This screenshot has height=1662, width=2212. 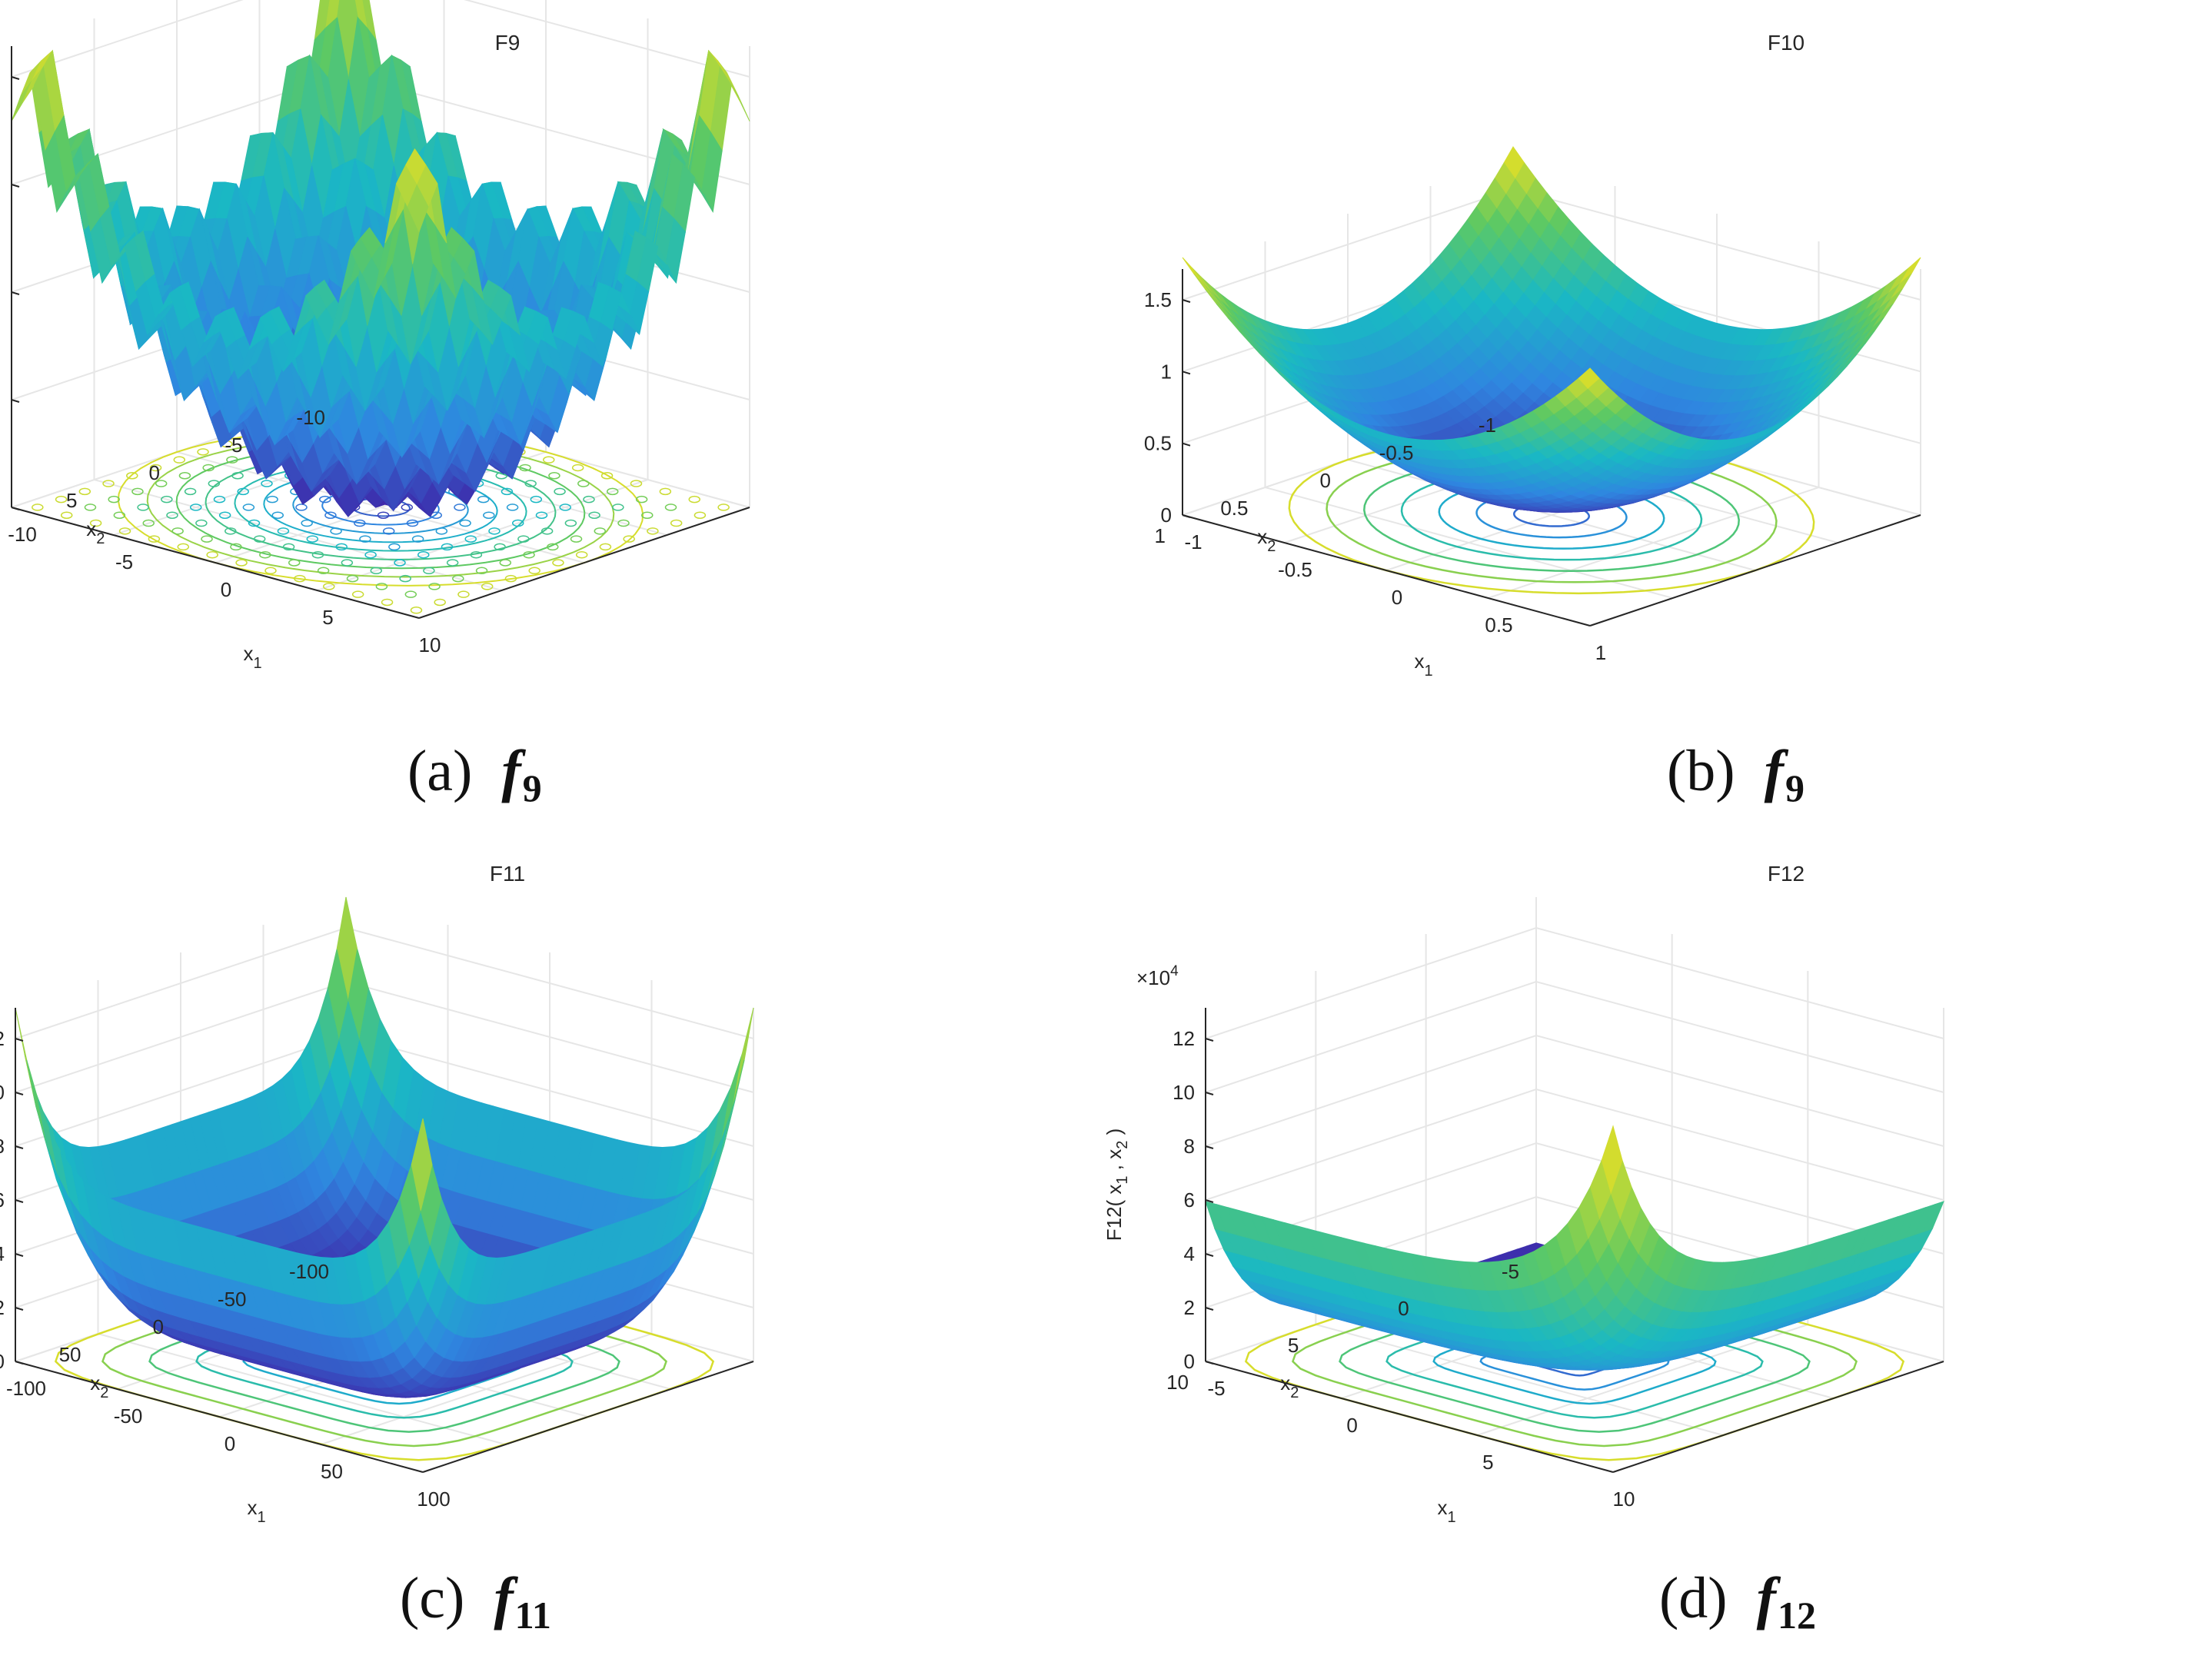 What do you see at coordinates (522, 1601) in the screenshot?
I see `caption-function: f11` at bounding box center [522, 1601].